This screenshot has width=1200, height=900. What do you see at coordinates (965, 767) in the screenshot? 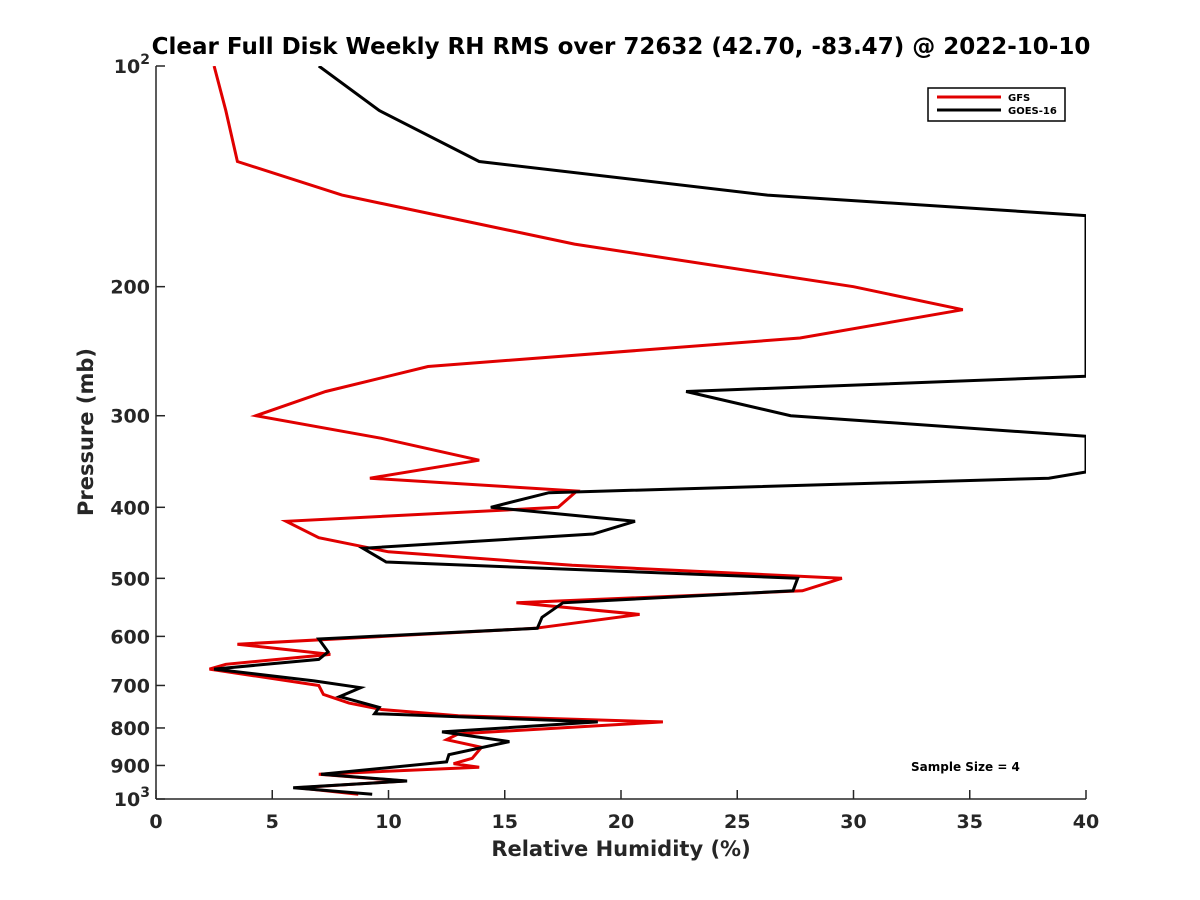
I see `sample-size-note: Sample Size = 4` at bounding box center [965, 767].